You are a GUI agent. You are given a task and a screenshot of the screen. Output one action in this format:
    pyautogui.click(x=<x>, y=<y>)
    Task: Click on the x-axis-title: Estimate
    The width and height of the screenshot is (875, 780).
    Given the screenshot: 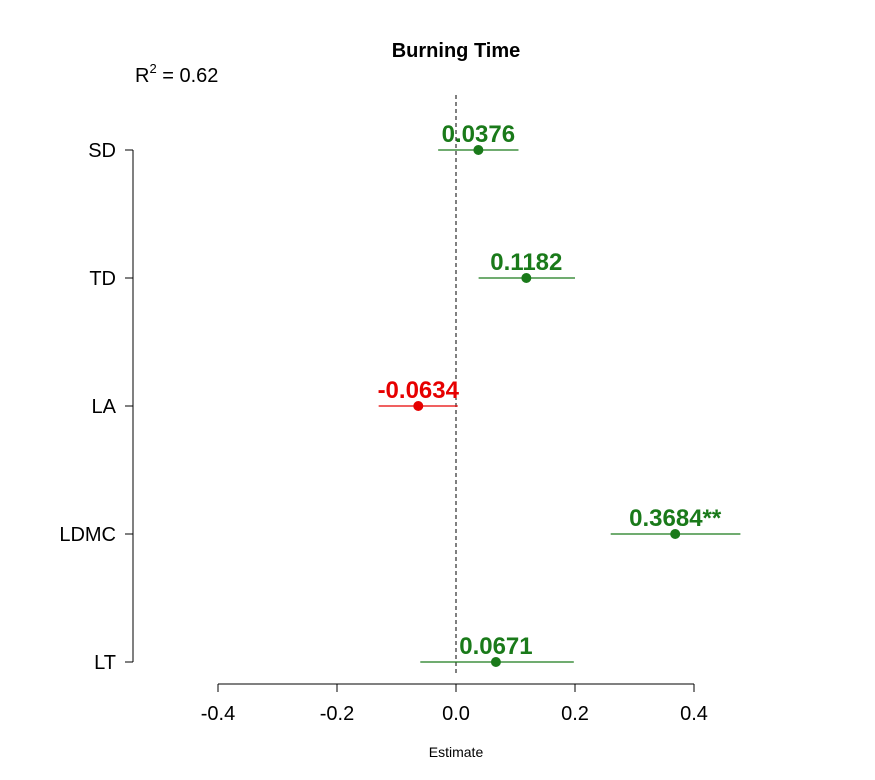 What is the action you would take?
    pyautogui.click(x=456, y=752)
    